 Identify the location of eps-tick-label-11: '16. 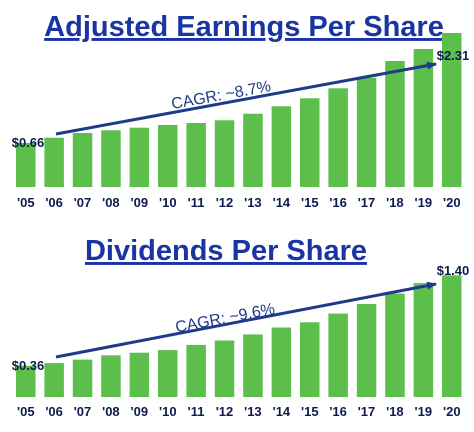
(338, 202).